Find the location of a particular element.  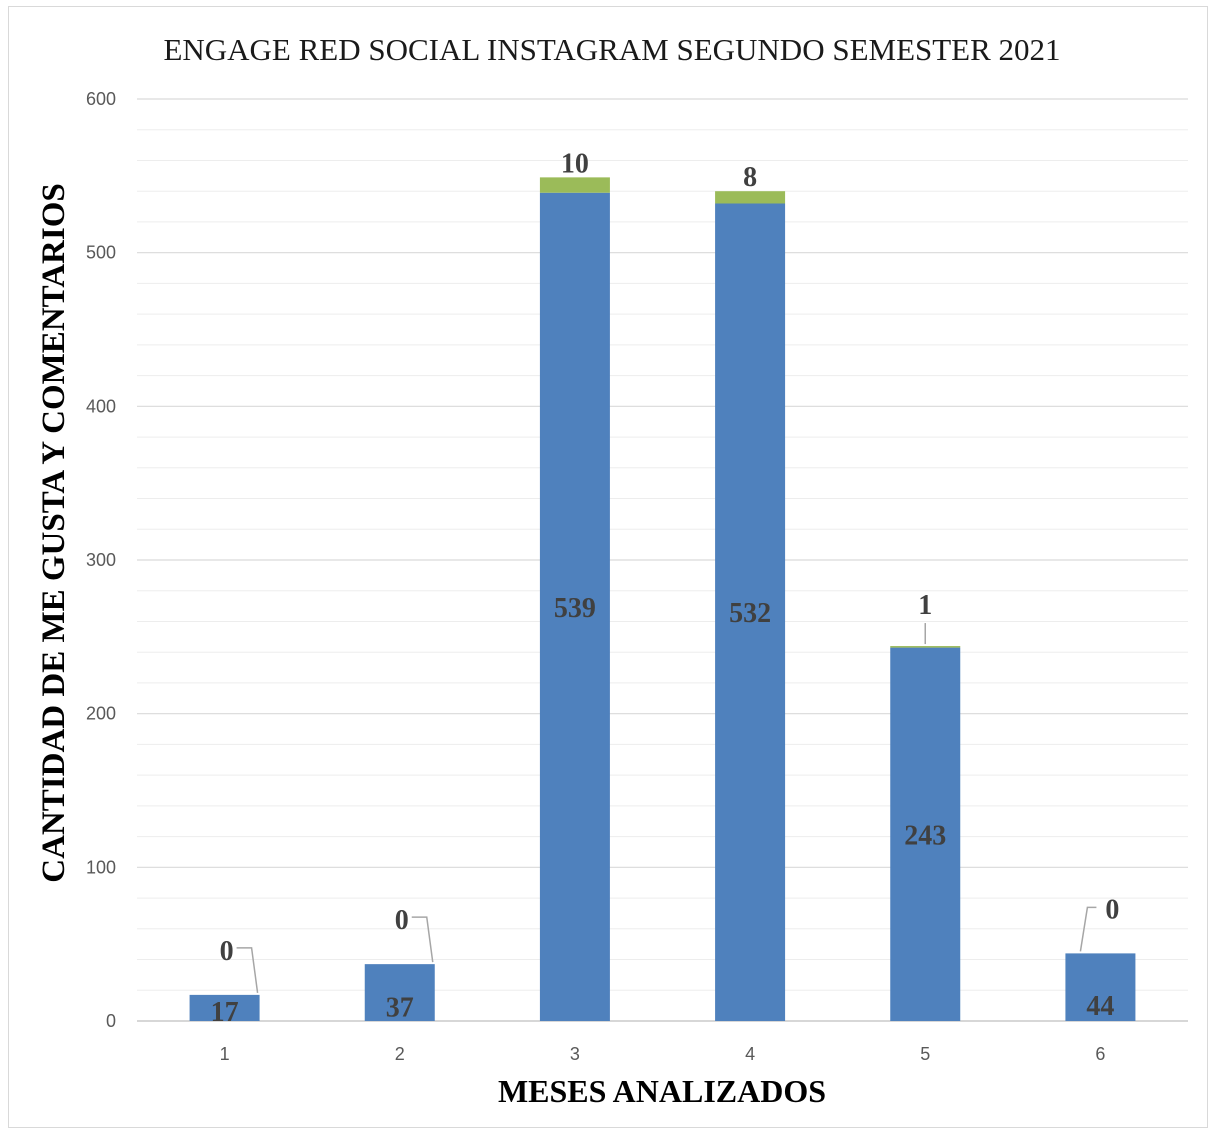

data-label-base-5: 243 is located at coordinates (925, 835).